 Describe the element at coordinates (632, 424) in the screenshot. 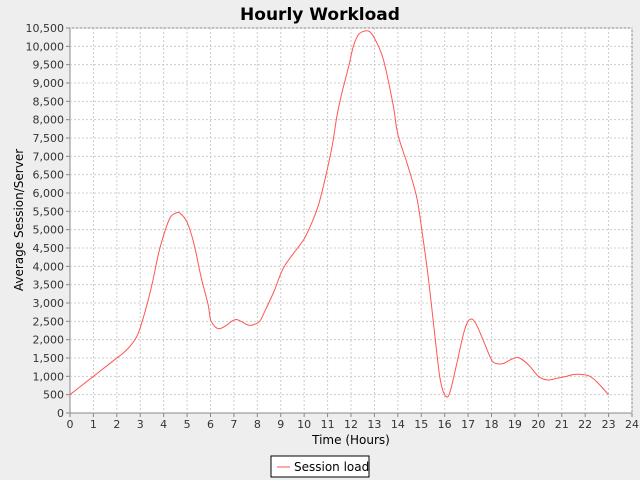

I see `x-tick-label: 24` at that location.